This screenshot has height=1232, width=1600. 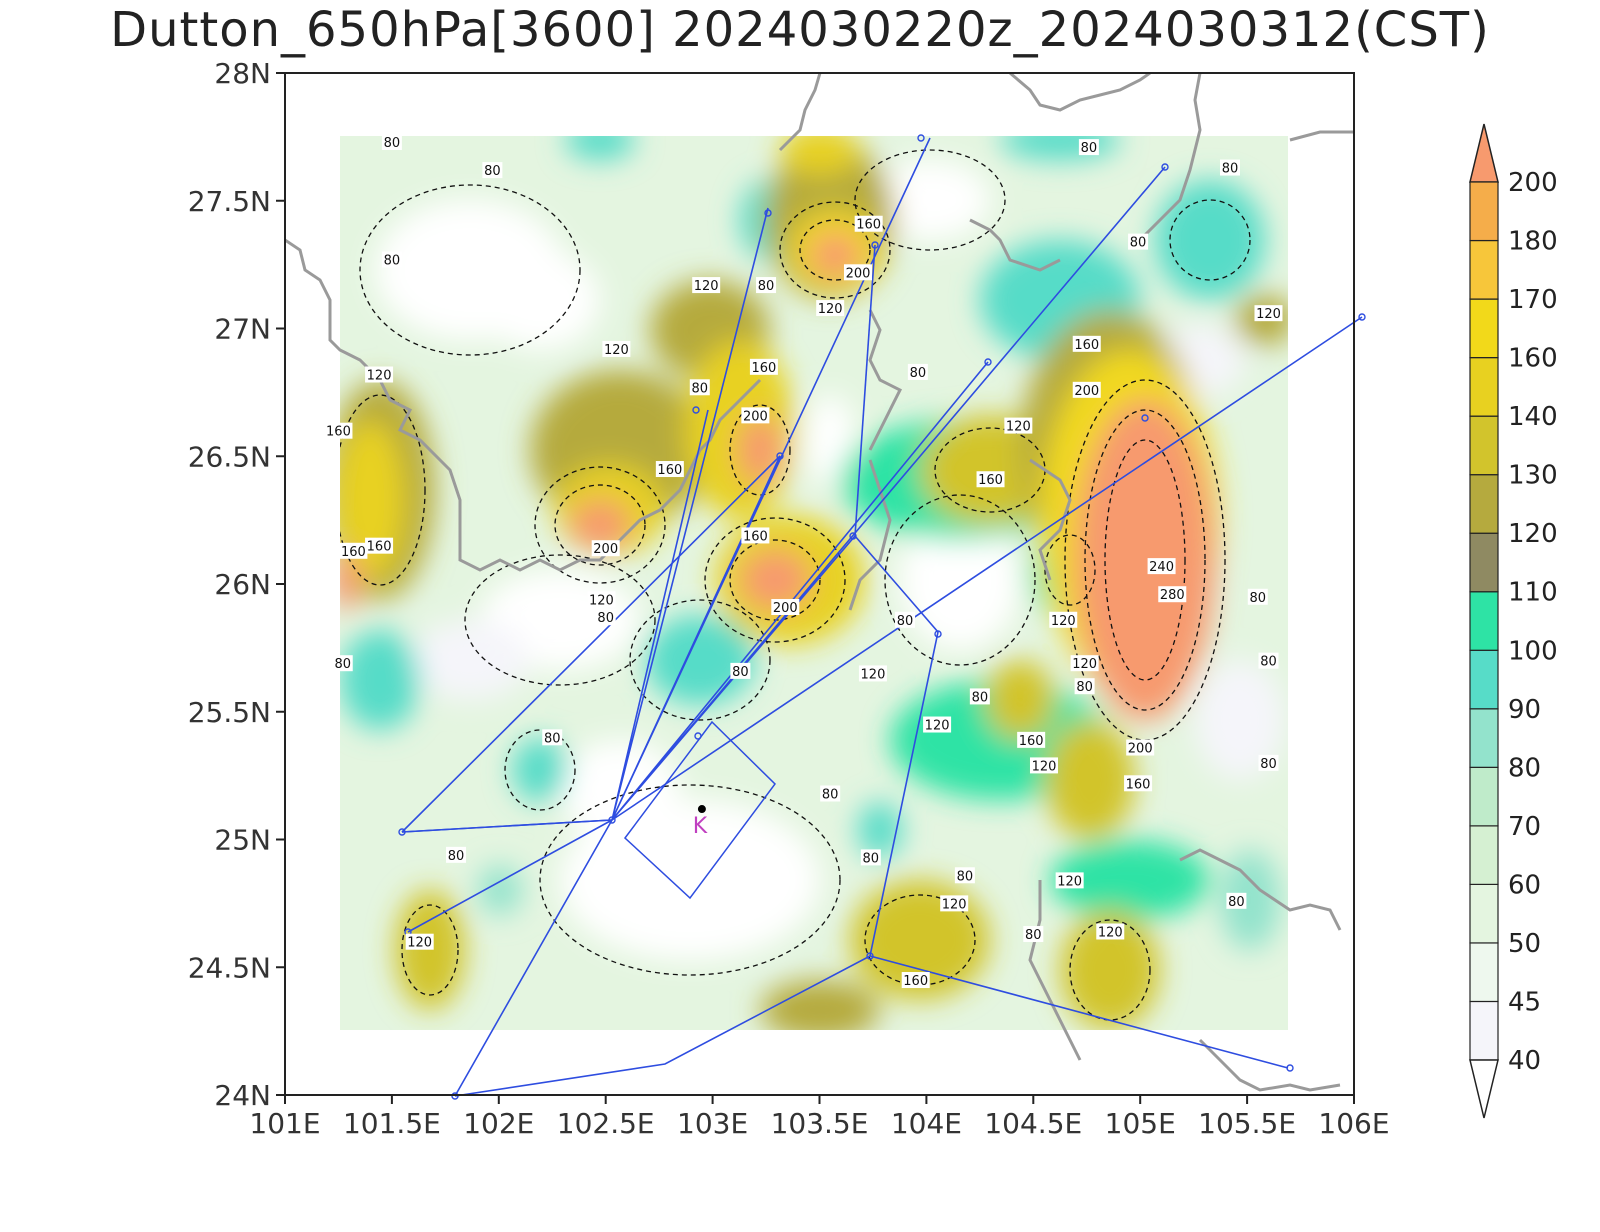 I want to click on x-tick-label: 103.5E, so click(x=820, y=1123).